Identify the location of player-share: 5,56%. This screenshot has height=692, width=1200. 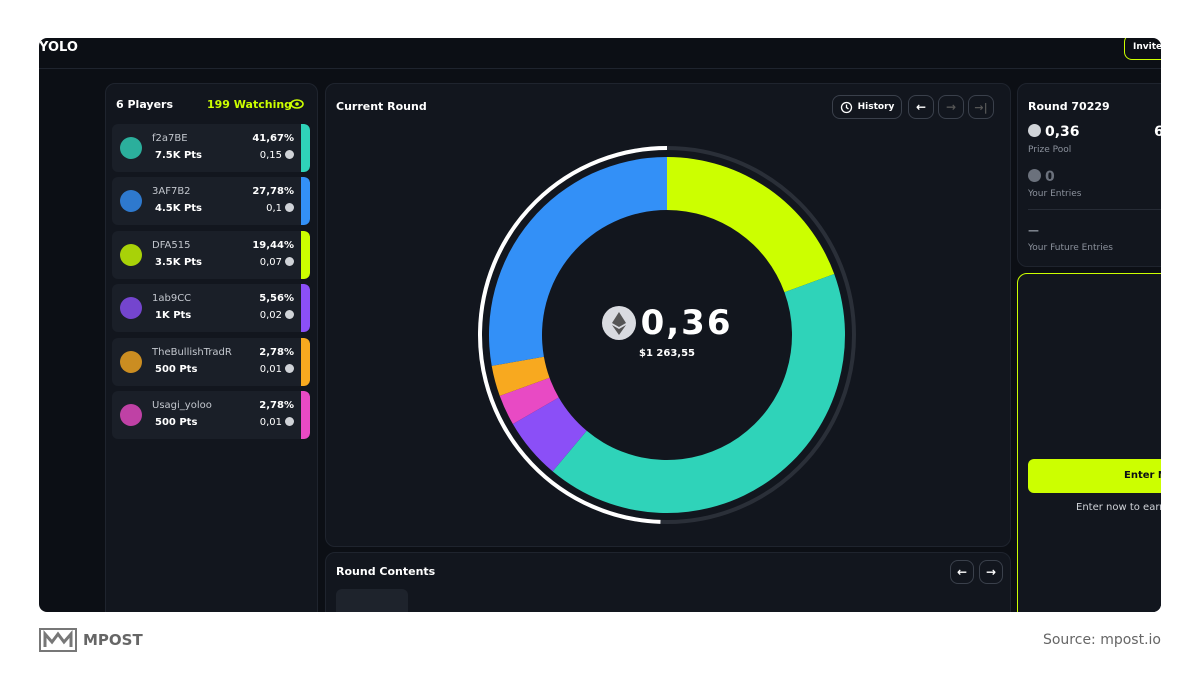
(276, 299).